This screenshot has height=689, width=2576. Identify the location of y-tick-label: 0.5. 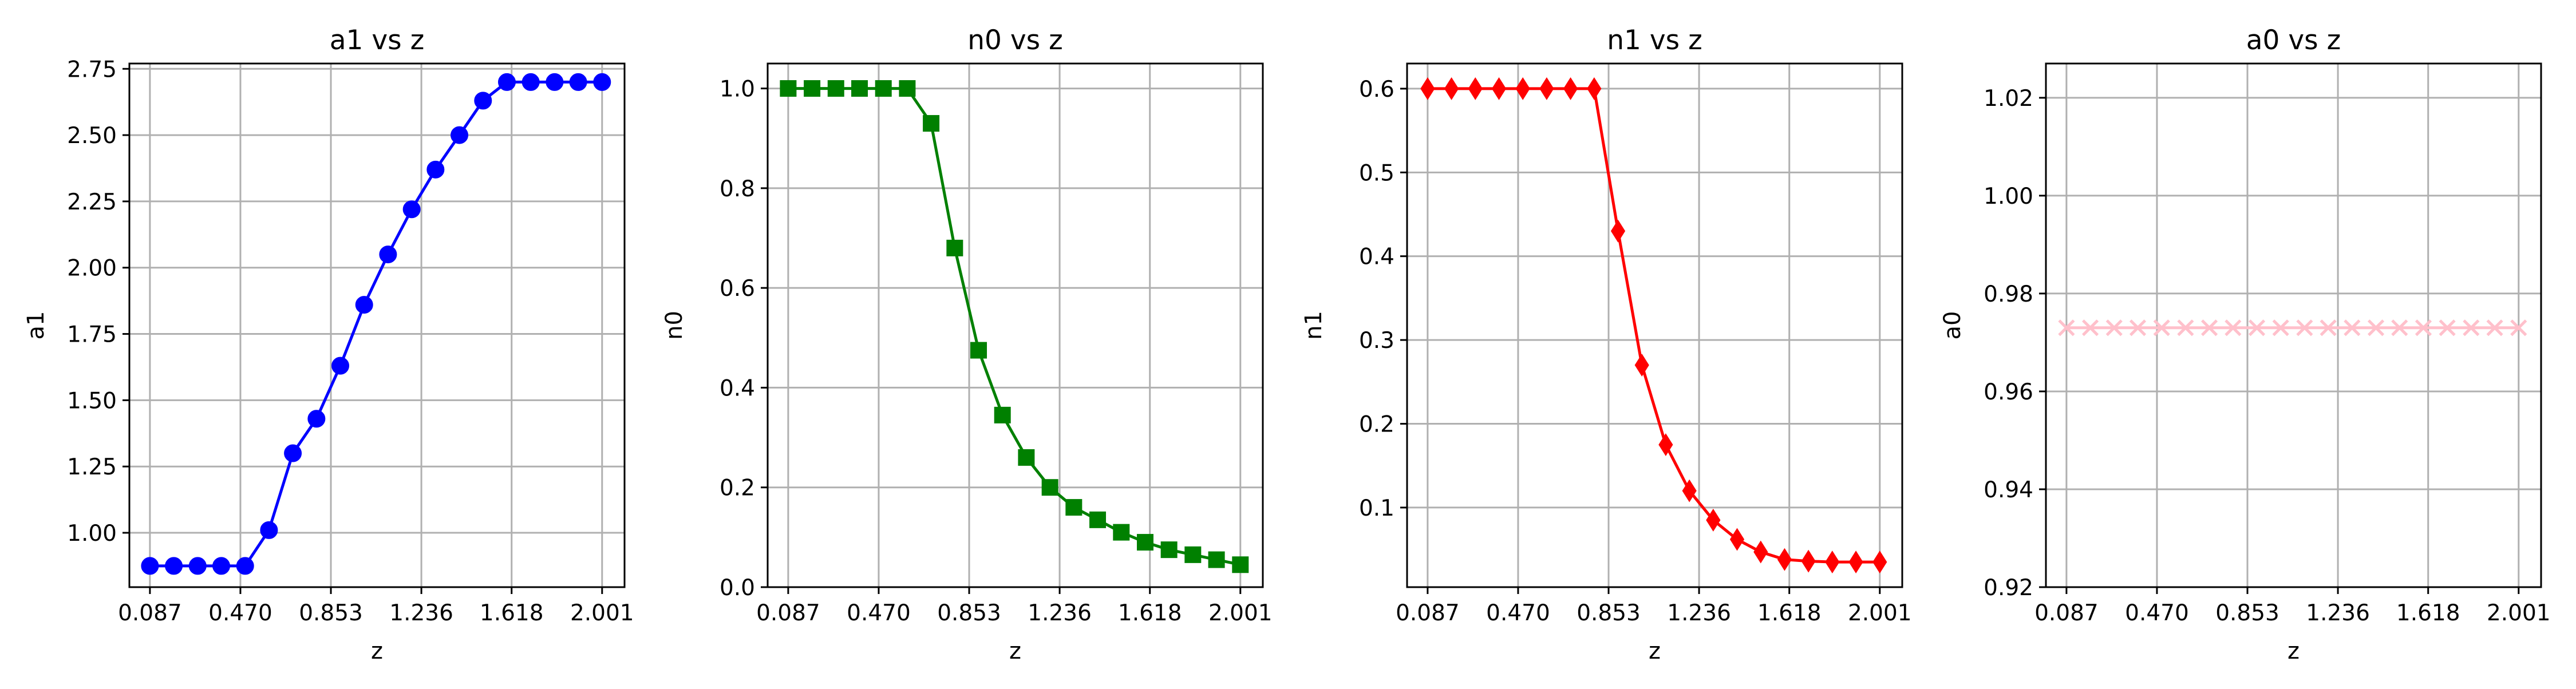
(1376, 173).